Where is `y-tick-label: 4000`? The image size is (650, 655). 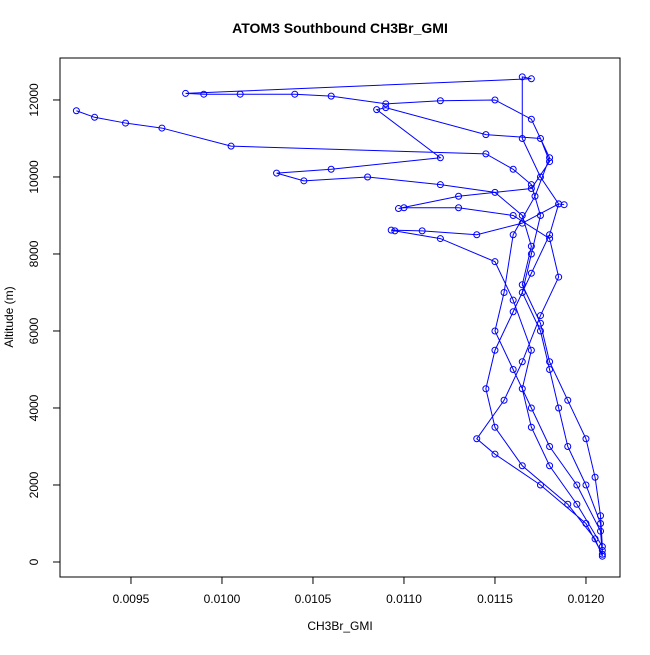 y-tick-label: 4000 is located at coordinates (34, 407).